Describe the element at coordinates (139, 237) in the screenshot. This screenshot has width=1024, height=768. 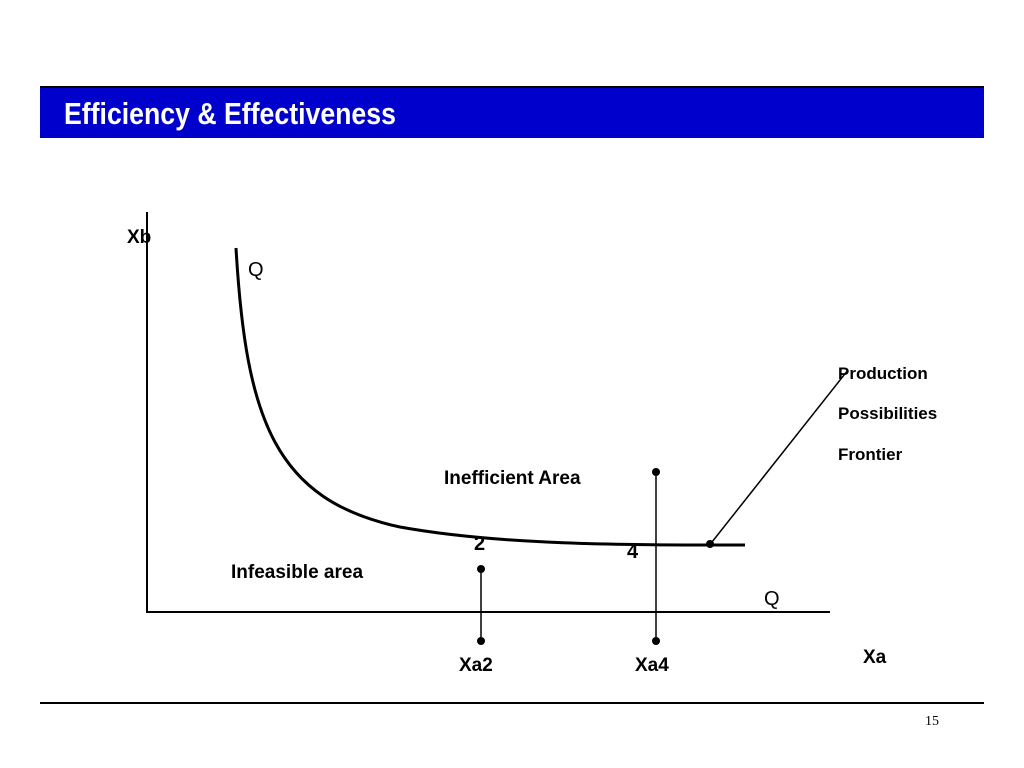
I see `y-axis-label: Xb` at that location.